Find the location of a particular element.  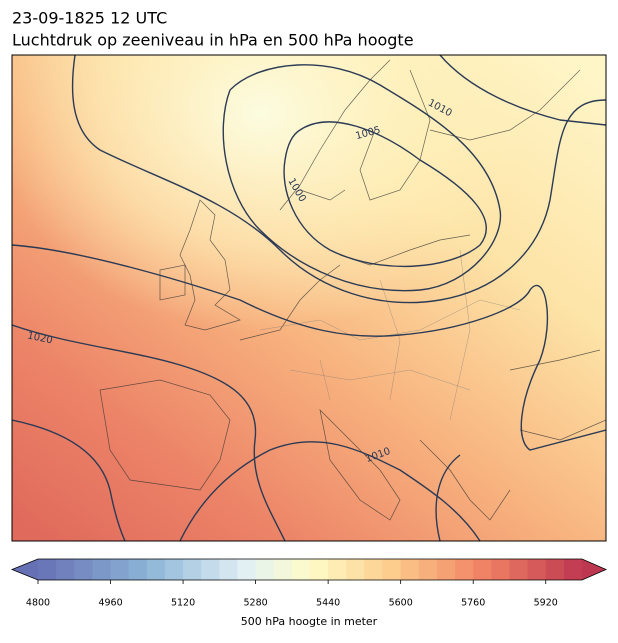

isobar-label: 1020 is located at coordinates (39, 338).